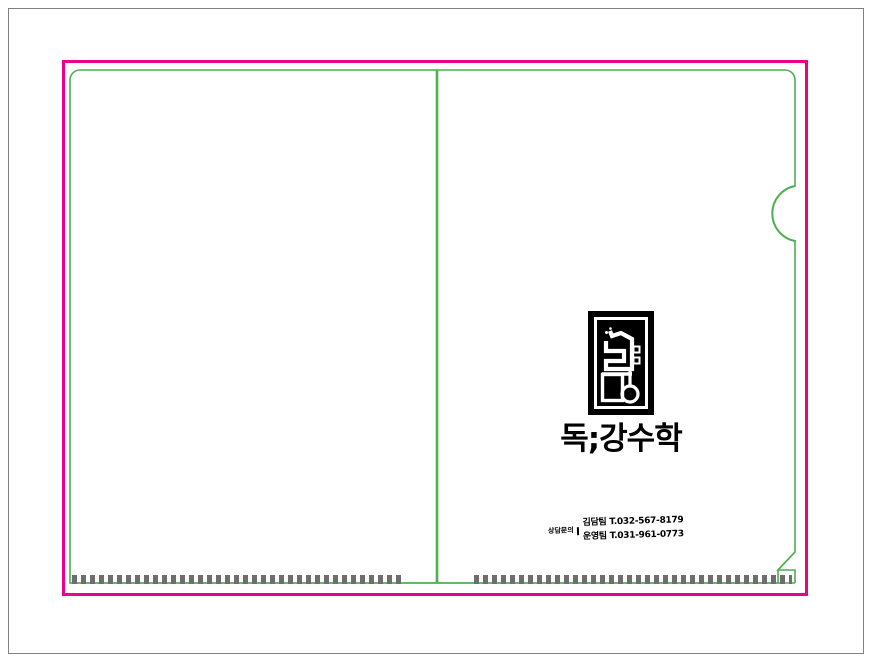  Describe the element at coordinates (238, 579) in the screenshot. I see `seal-strip-left` at that location.